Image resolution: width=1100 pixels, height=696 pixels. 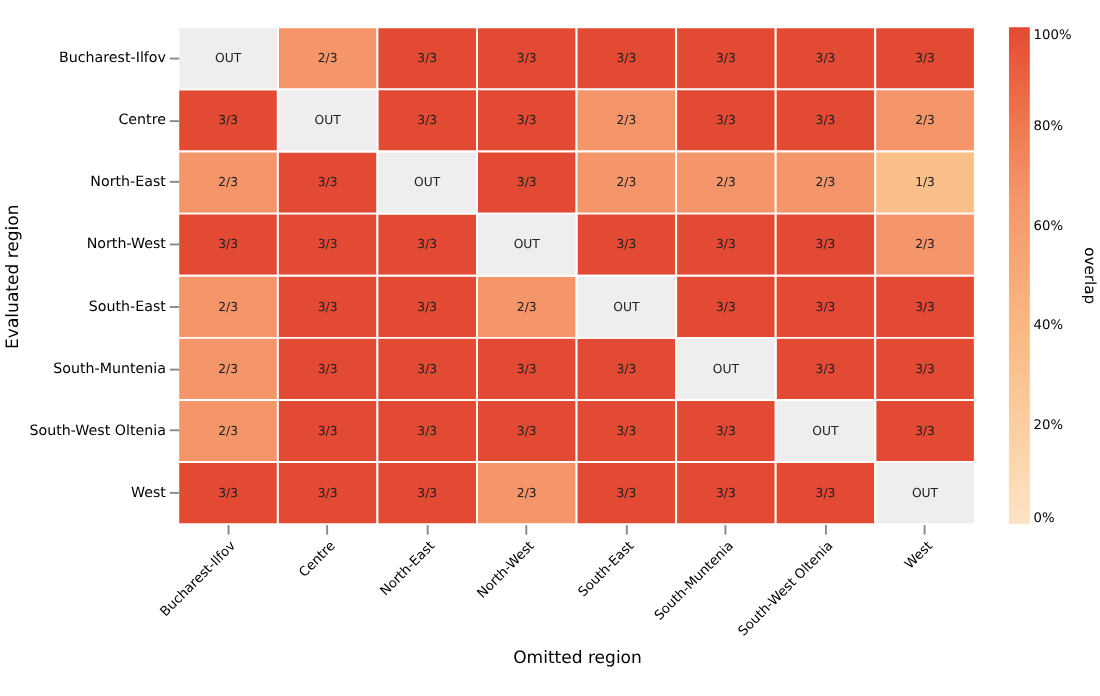 What do you see at coordinates (577, 658) in the screenshot?
I see `x-axis-title: Omitted region` at bounding box center [577, 658].